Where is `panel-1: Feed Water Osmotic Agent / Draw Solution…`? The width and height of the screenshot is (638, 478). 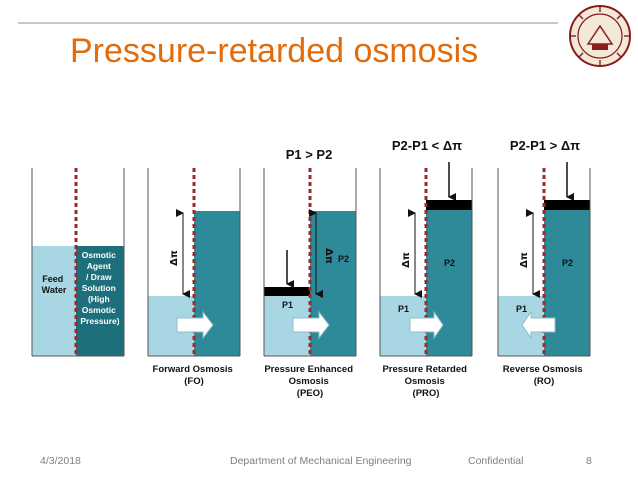 panel-1: Feed Water Osmotic Agent / Draw Solution… is located at coordinates (78, 262).